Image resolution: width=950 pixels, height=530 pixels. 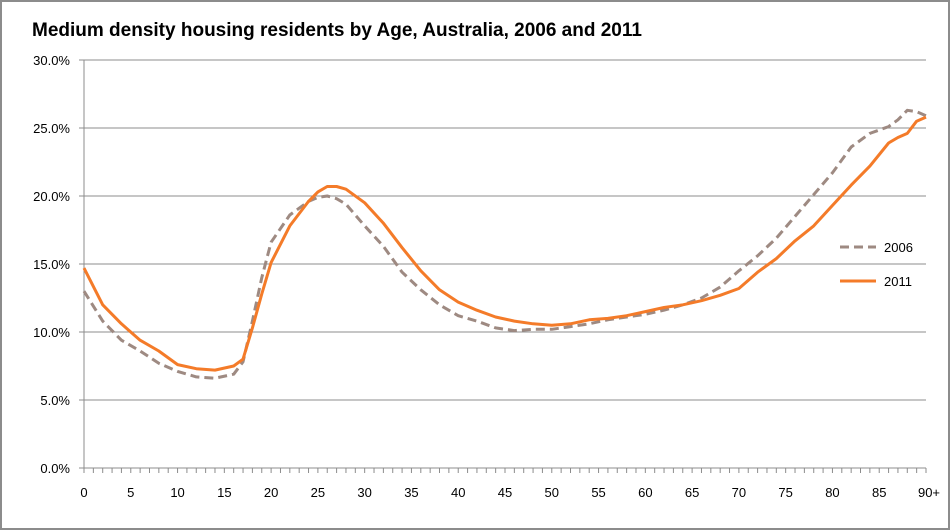 What do you see at coordinates (879, 492) in the screenshot?
I see `x-tick-label: 85` at bounding box center [879, 492].